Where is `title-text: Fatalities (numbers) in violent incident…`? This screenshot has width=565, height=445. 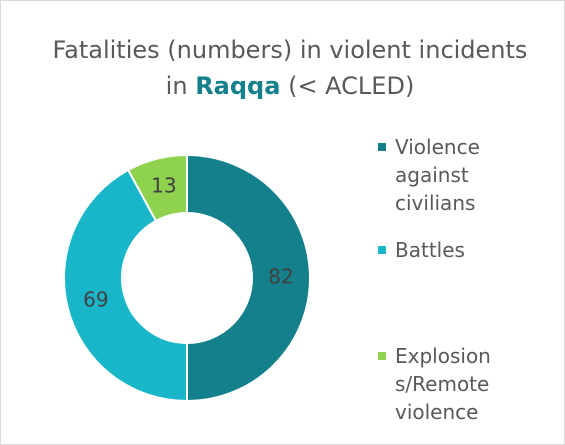
title-text: Fatalities (numbers) in violent incident… is located at coordinates (290, 68).